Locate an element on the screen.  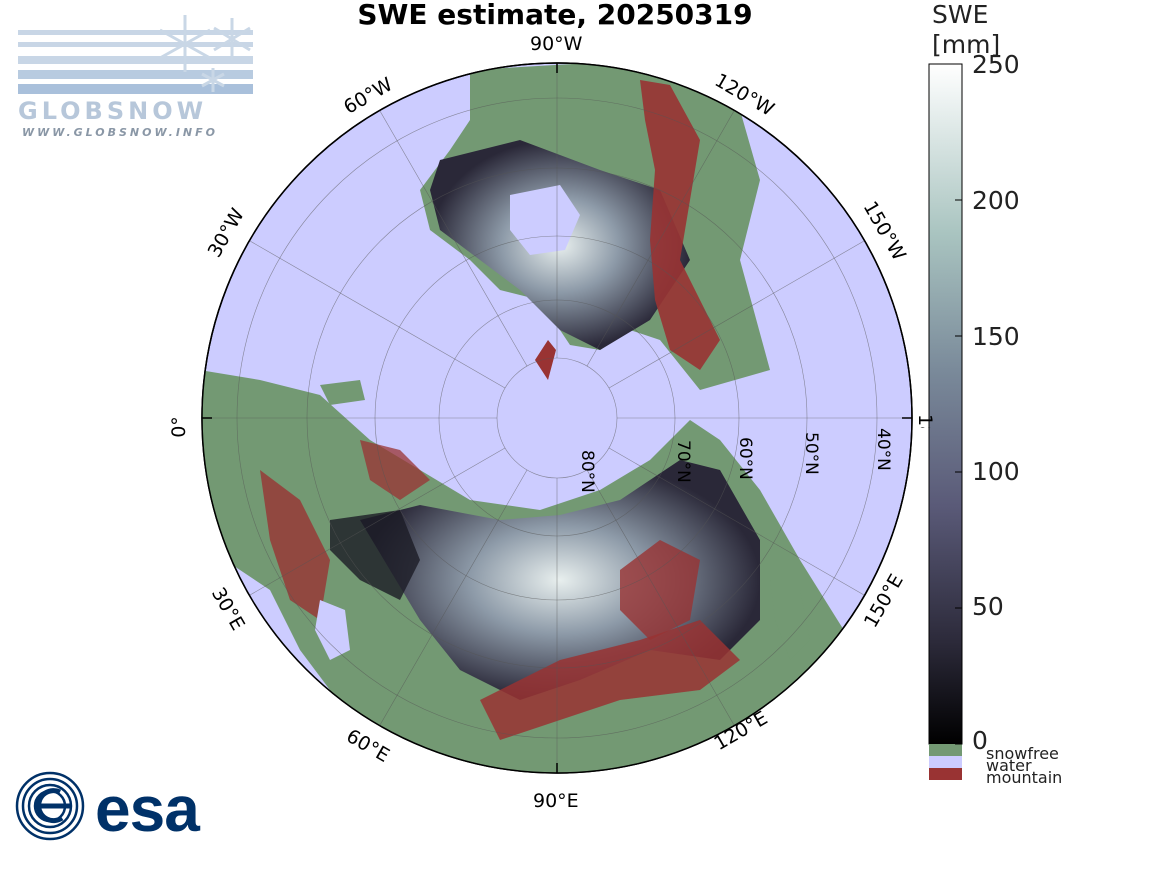
lat-label-80n: 80°N is located at coordinates (587, 471).